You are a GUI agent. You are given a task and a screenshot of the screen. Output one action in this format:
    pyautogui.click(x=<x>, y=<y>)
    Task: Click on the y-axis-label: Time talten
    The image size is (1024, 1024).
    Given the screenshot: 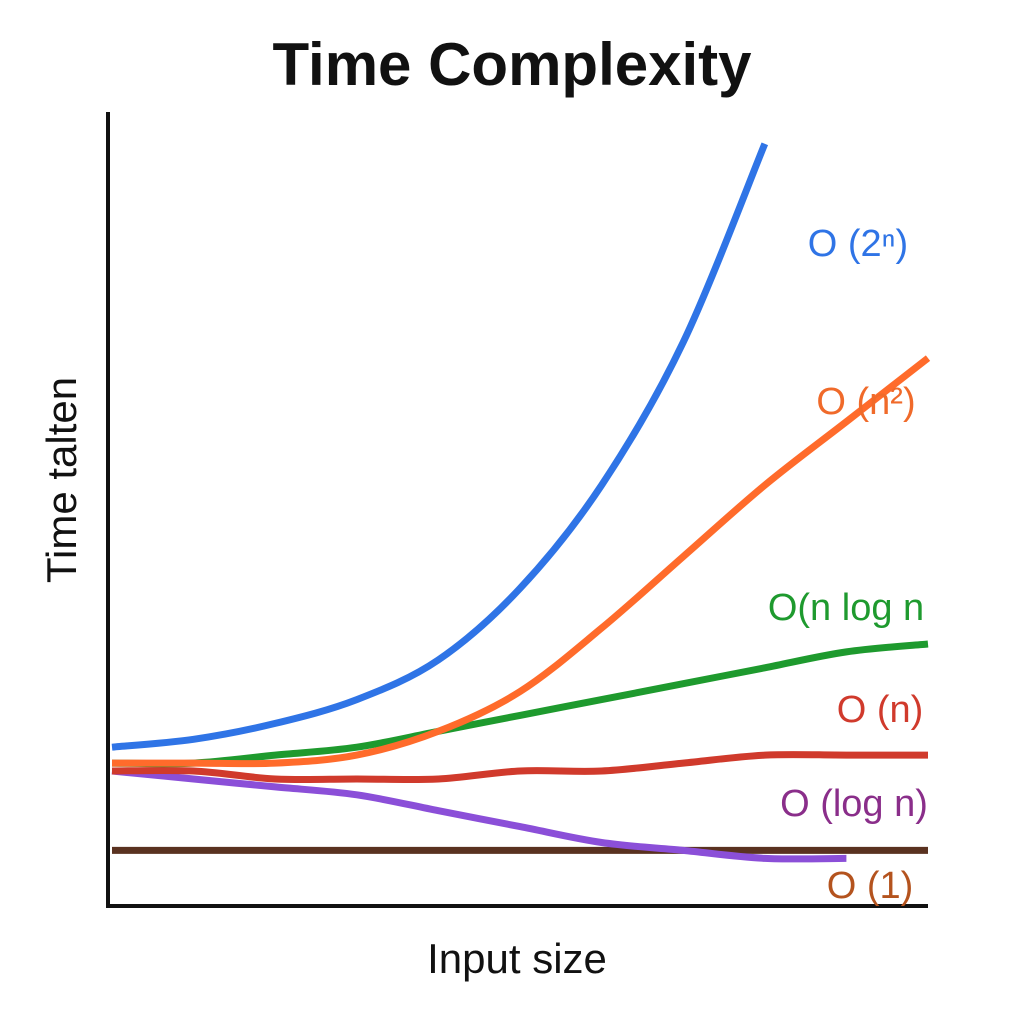 What is the action you would take?
    pyautogui.click(x=61, y=480)
    